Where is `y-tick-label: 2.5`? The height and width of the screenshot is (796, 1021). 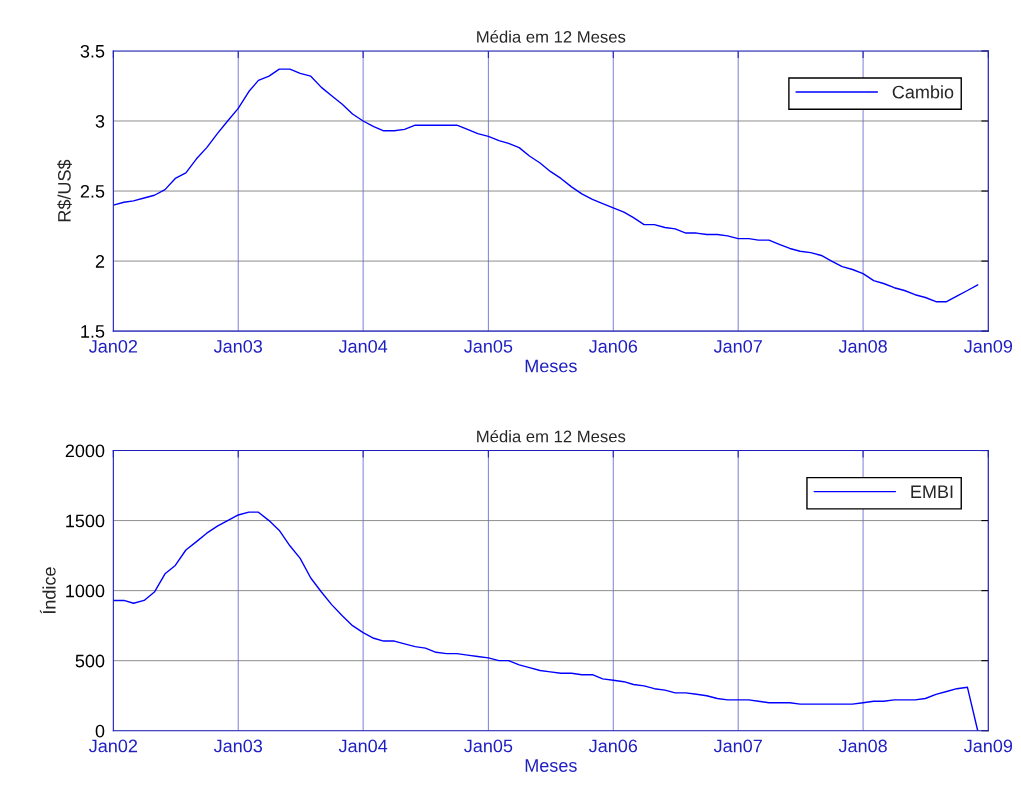 y-tick-label: 2.5 is located at coordinates (92, 191).